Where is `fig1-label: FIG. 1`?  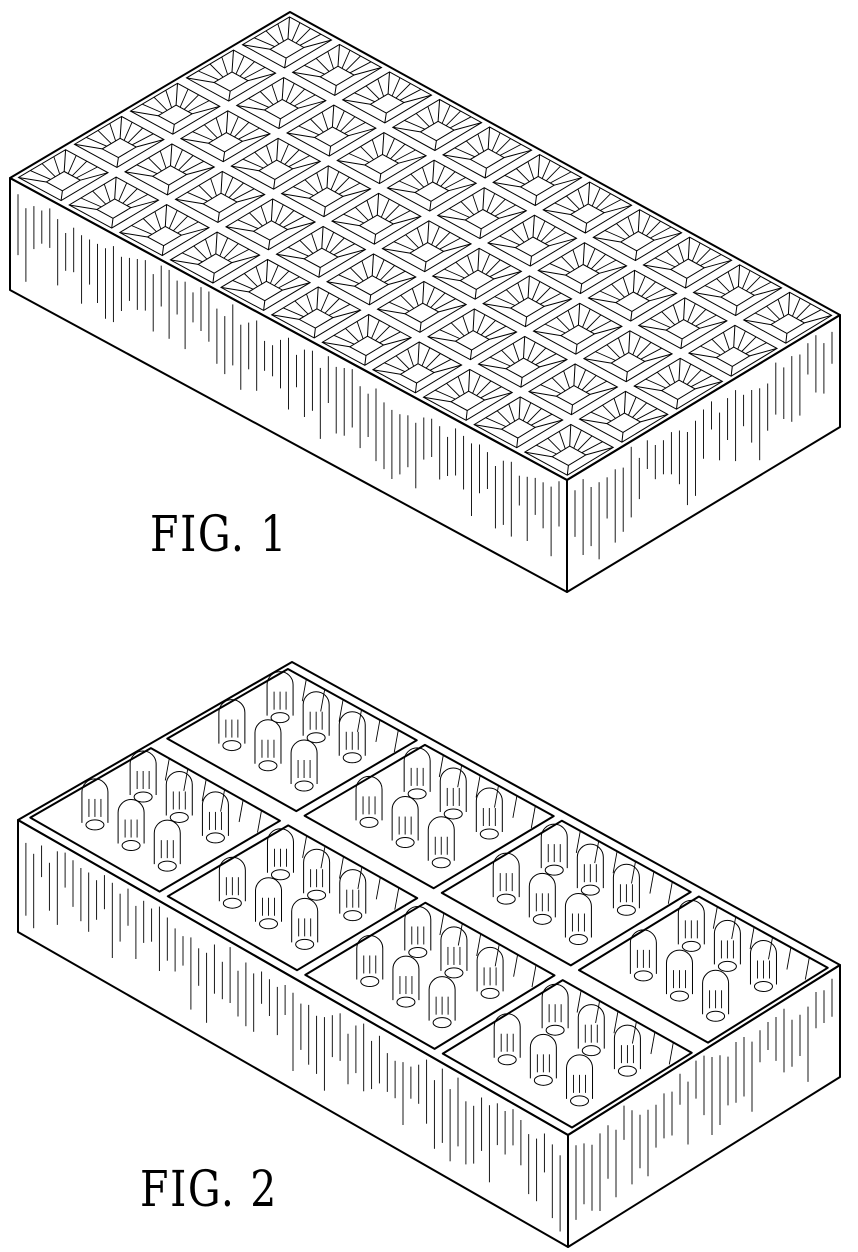 fig1-label: FIG. 1 is located at coordinates (219, 534).